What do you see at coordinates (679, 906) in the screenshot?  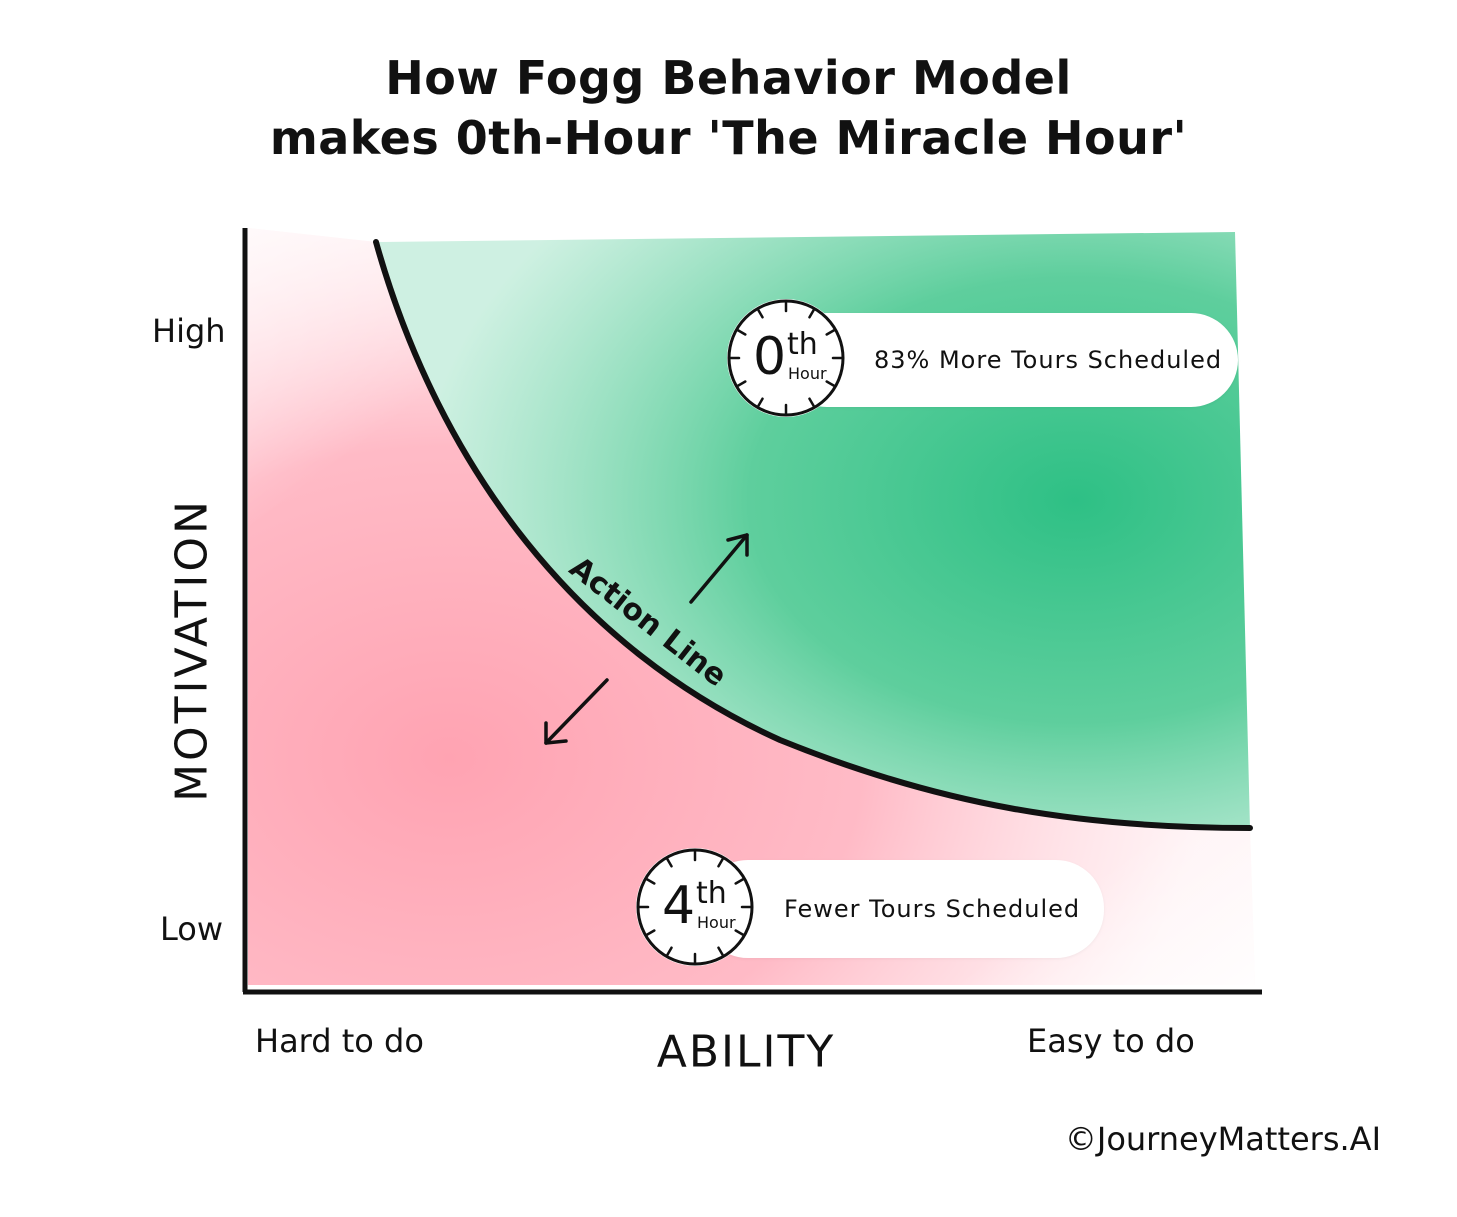 I see `clock-number: 4` at bounding box center [679, 906].